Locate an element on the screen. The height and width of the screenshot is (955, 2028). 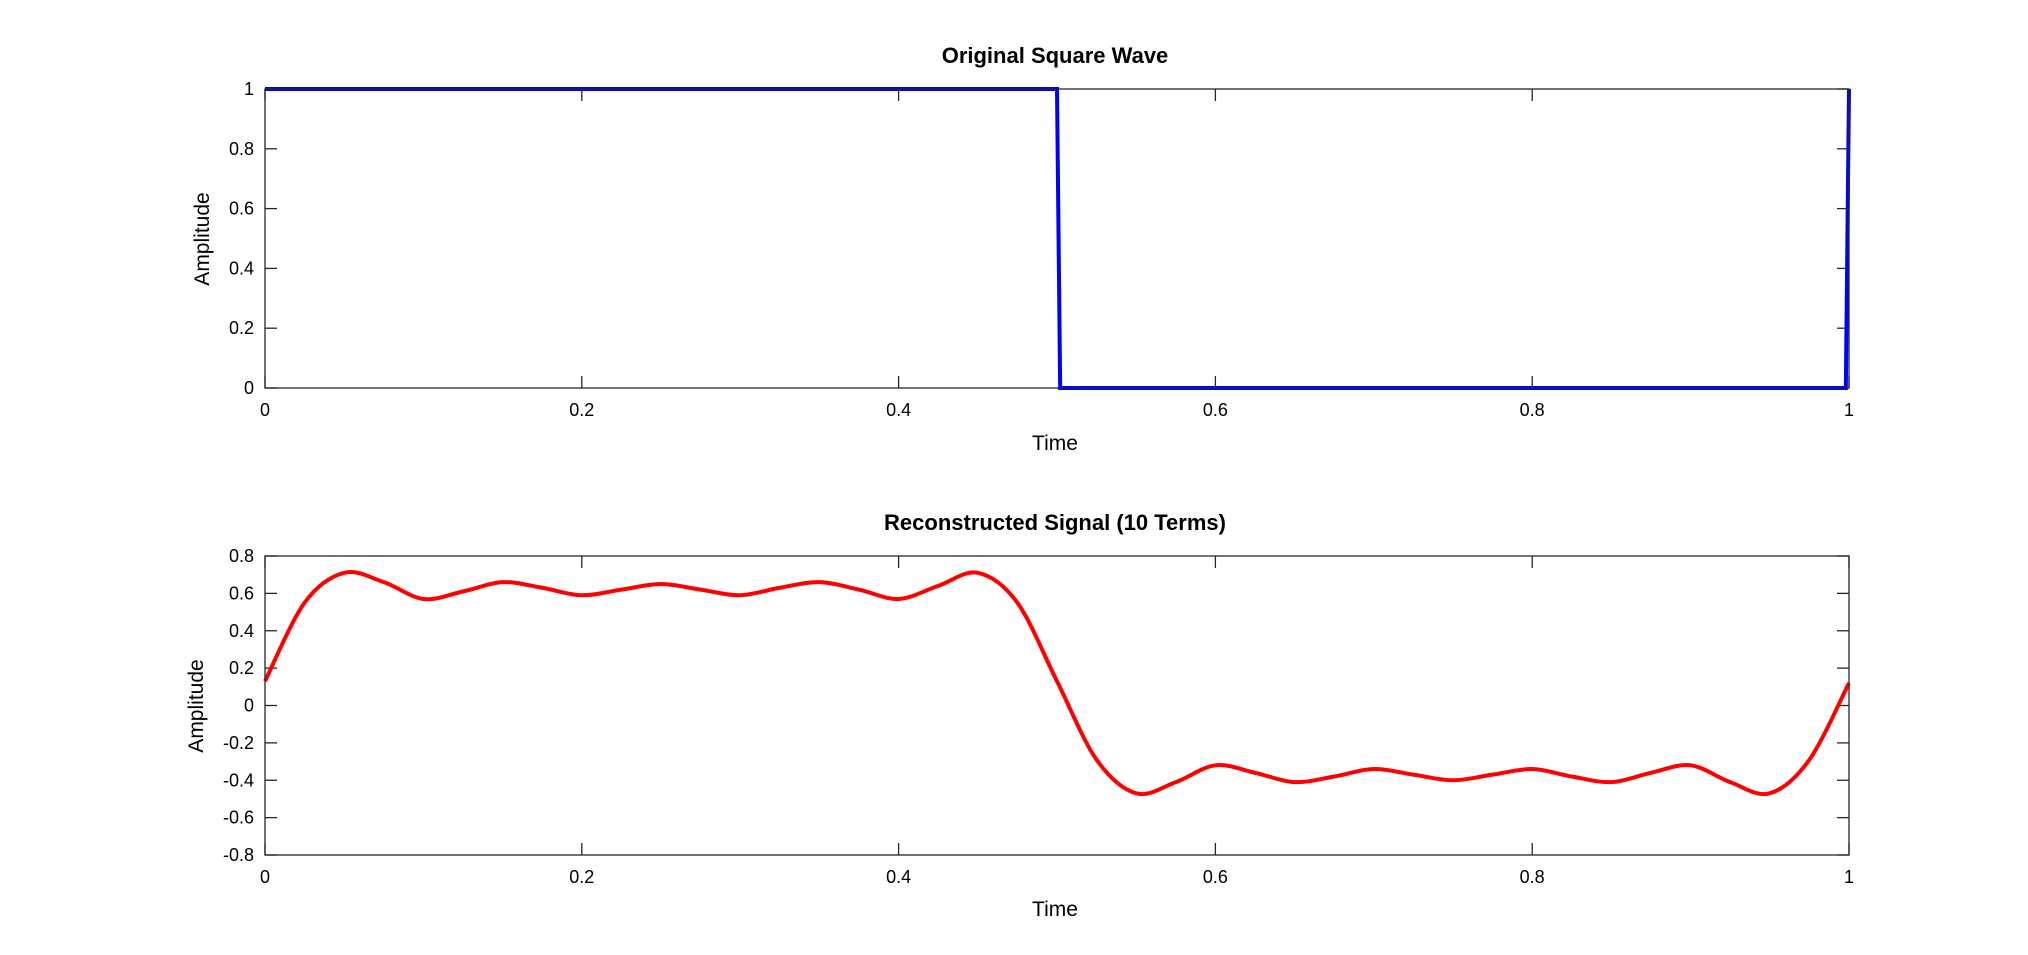
y-tick-label: -0.4 is located at coordinates (238, 780).